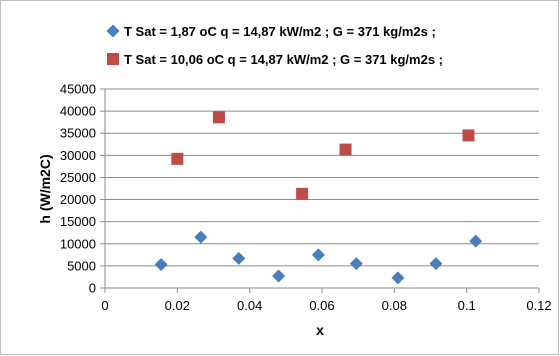 The width and height of the screenshot is (560, 356). Describe the element at coordinates (78, 133) in the screenshot. I see `y-tick-label: 35000` at that location.